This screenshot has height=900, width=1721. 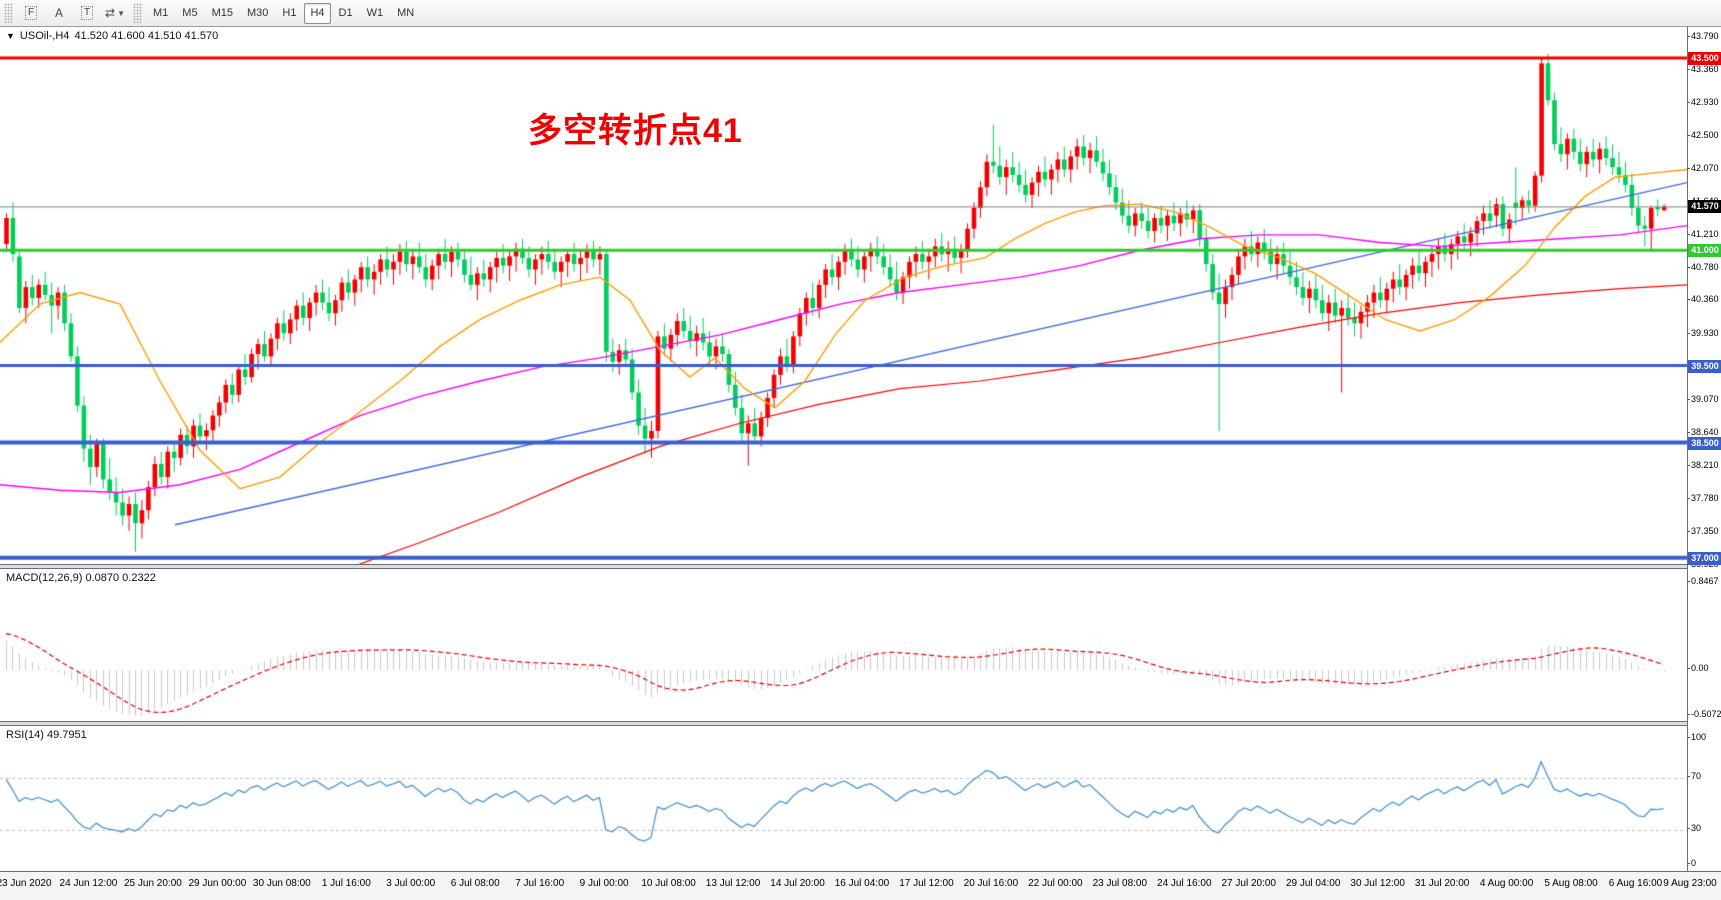 What do you see at coordinates (1703, 167) in the screenshot?
I see `price-tick: 42.070` at bounding box center [1703, 167].